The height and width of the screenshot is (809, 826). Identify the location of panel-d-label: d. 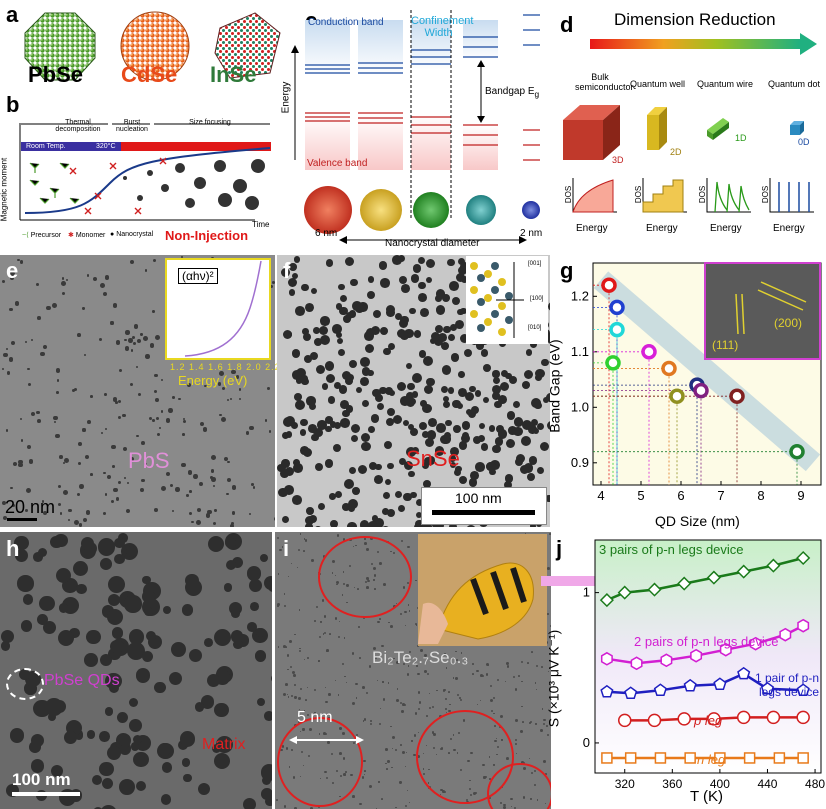
(567, 24).